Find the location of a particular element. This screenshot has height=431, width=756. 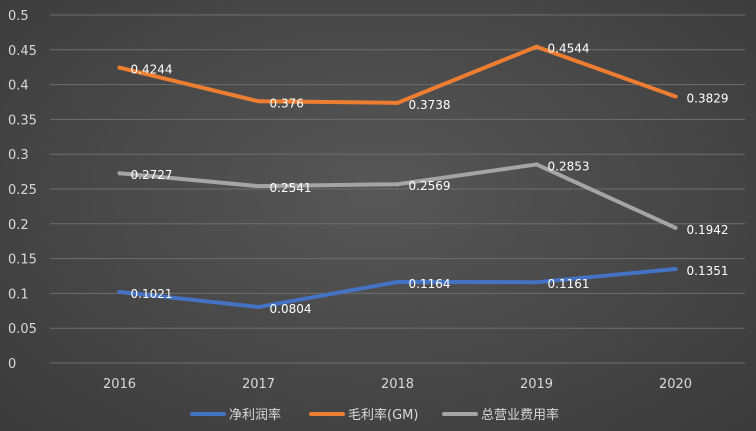

data-label: 0.2569 is located at coordinates (430, 186).